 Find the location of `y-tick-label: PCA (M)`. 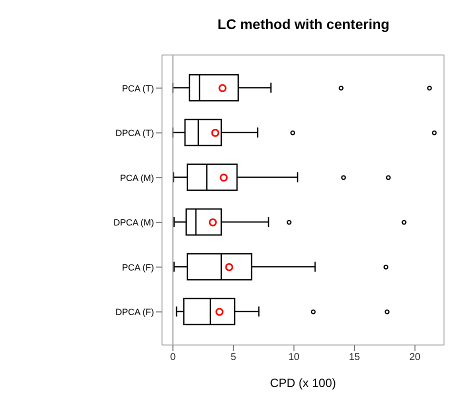

y-tick-label: PCA (M) is located at coordinates (137, 177).